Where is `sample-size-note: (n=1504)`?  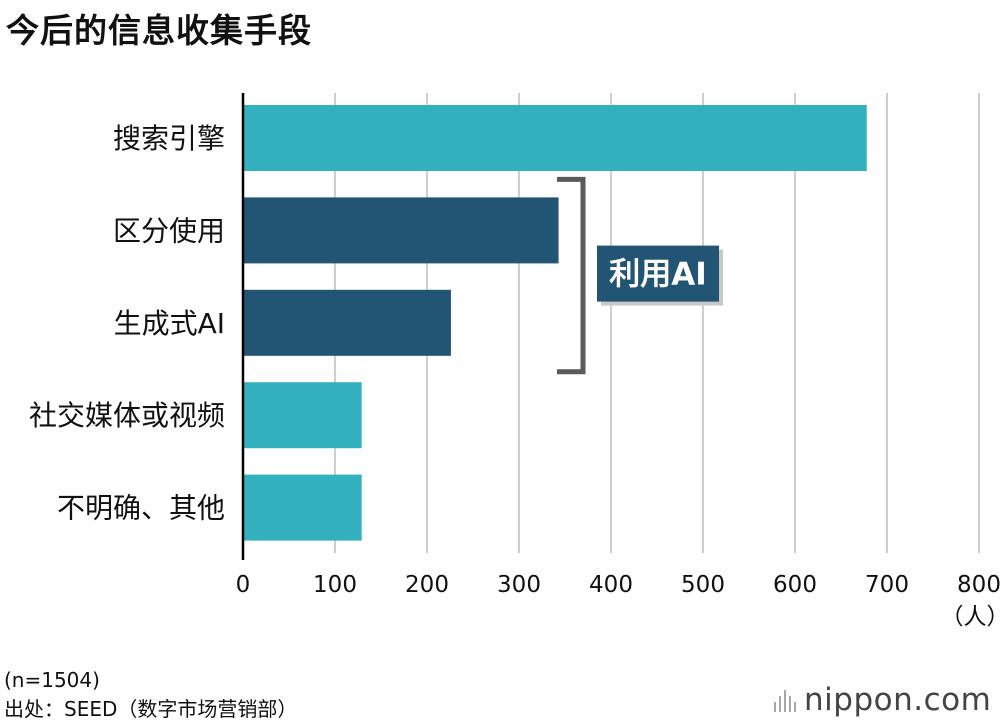 sample-size-note: (n=1504) is located at coordinates (52, 680).